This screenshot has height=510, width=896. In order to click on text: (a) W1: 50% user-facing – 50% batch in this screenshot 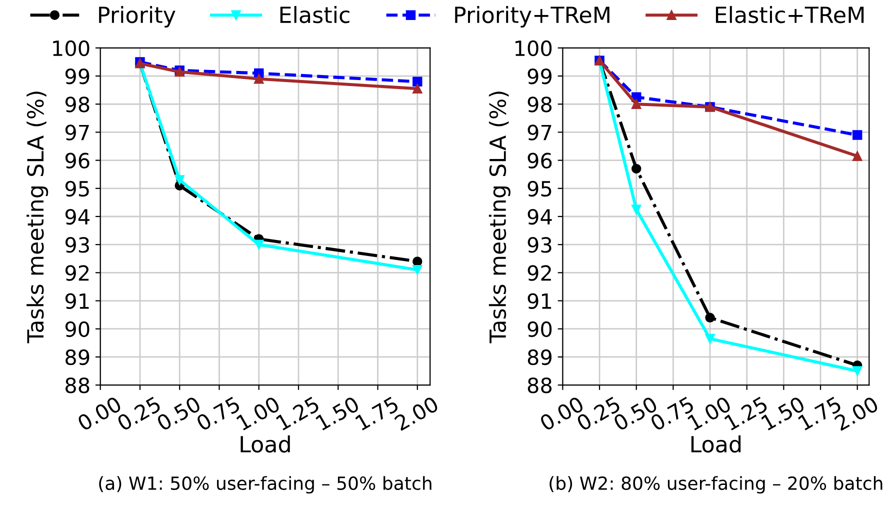, I will do `click(265, 485)`.